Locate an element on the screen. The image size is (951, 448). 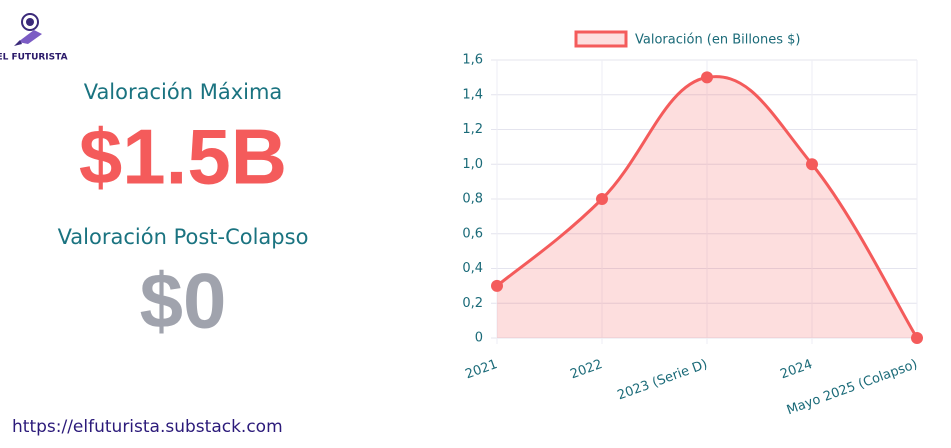
stat-label: Valoración Post-Colapso is located at coordinates (183, 237).